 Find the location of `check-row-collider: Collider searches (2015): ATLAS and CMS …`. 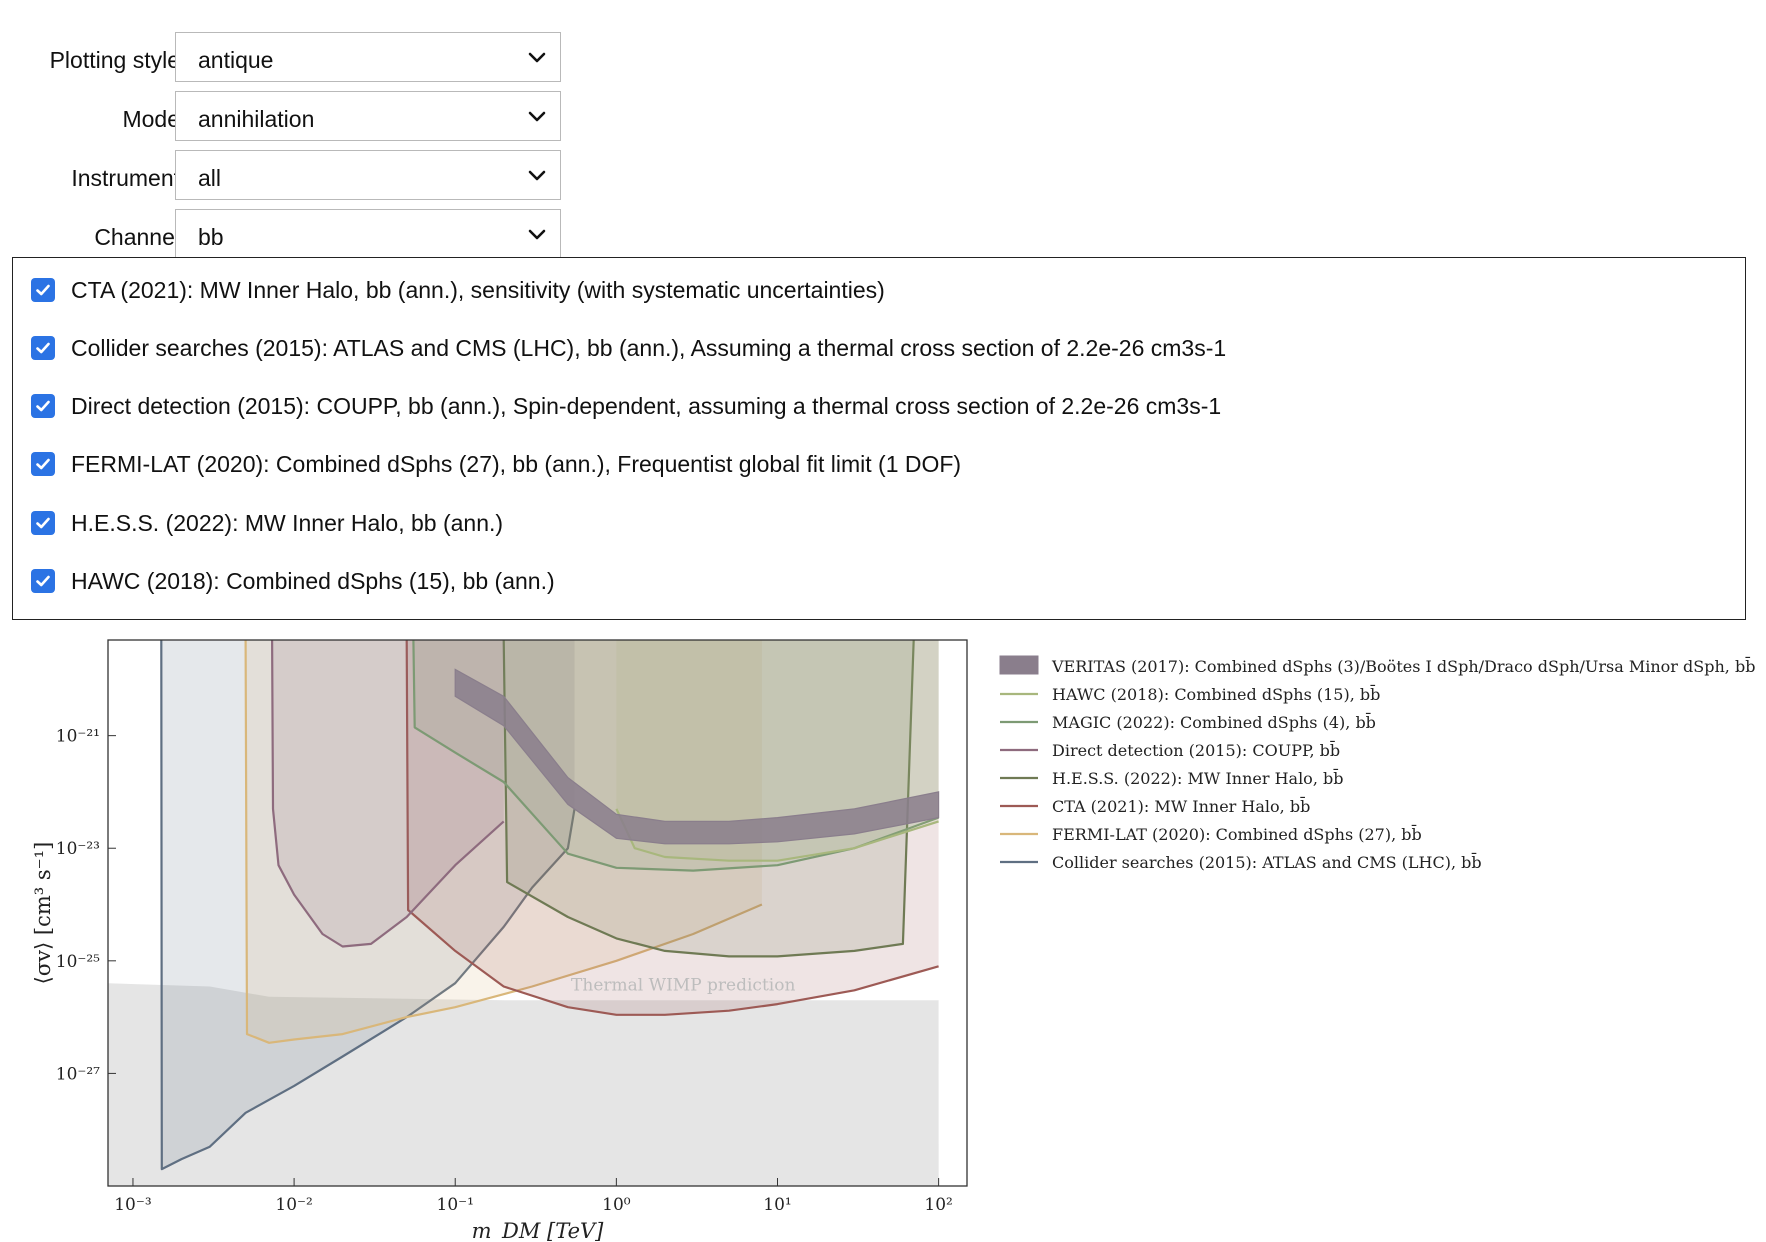

check-row-collider: Collider searches (2015): ATLAS and CMS … is located at coordinates (876, 349).